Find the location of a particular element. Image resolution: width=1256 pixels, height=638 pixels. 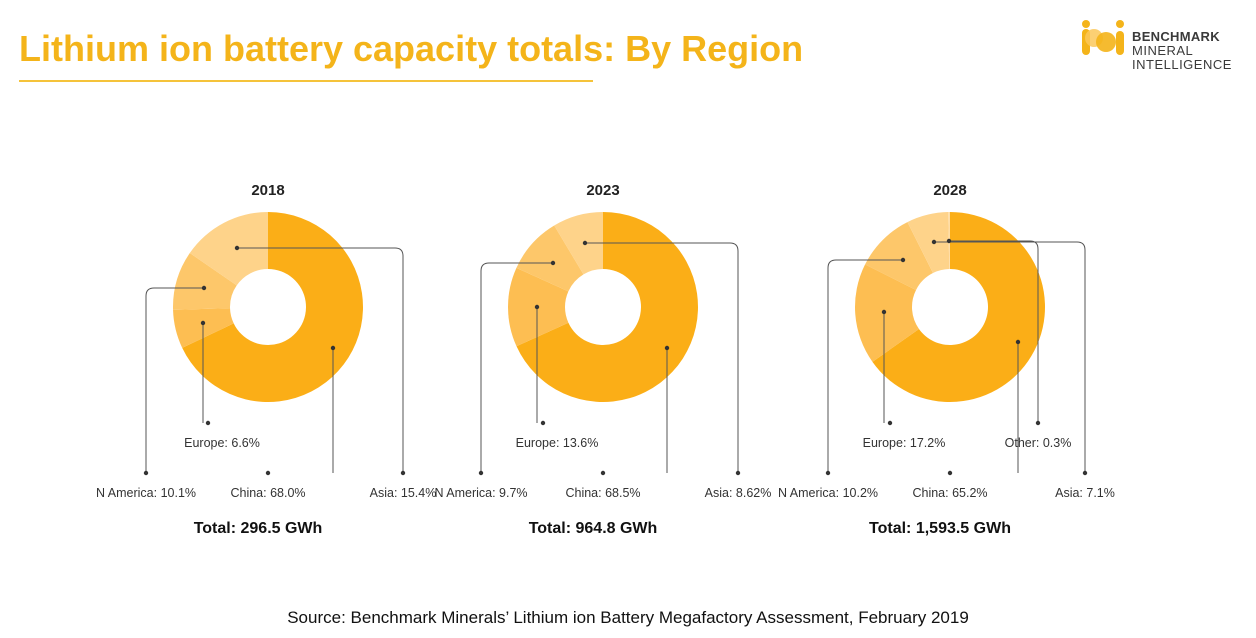

chart-title-2018: 2018 is located at coordinates (267, 190).